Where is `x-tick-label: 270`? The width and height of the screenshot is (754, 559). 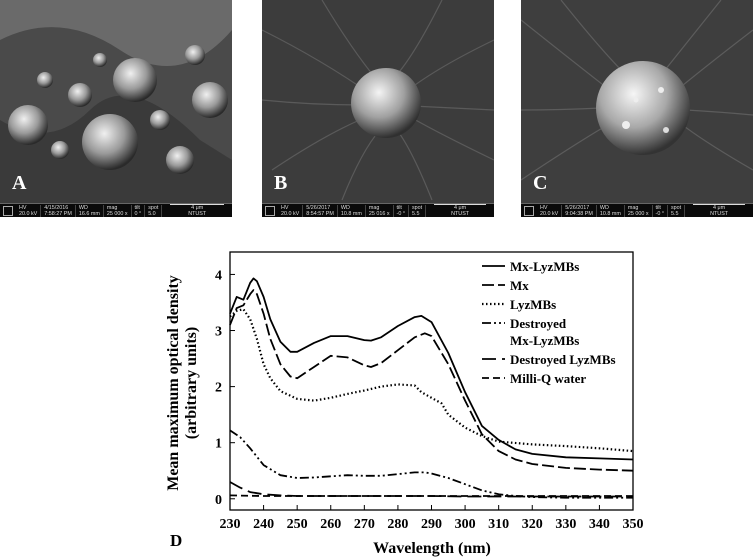
x-tick-label: 270 is located at coordinates (364, 524).